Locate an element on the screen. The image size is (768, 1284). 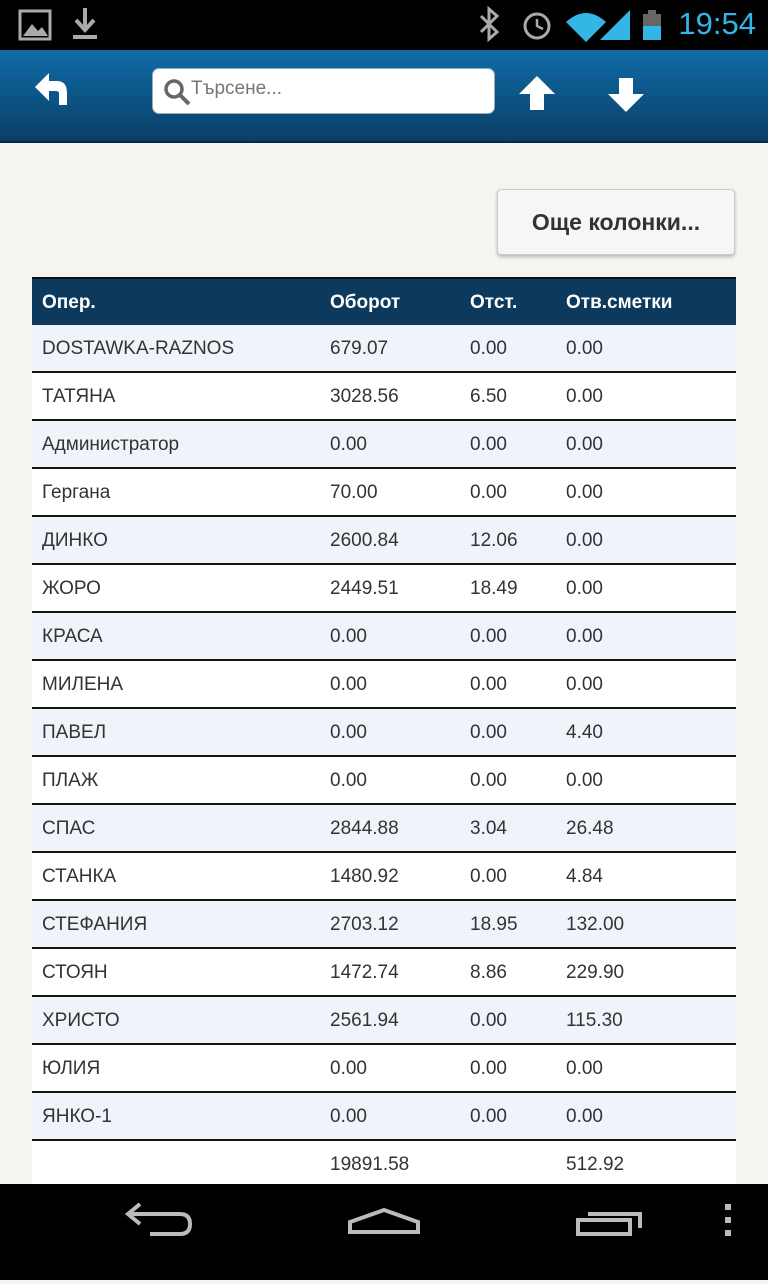
total-cell: 19891.58 is located at coordinates (370, 1164).